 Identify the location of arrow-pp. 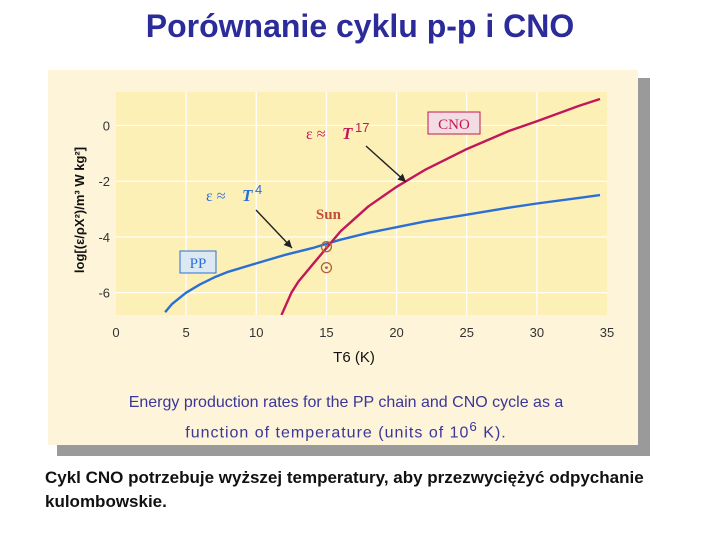
(274, 229).